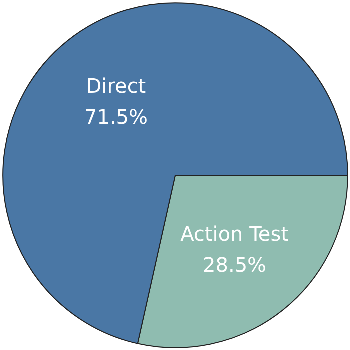 The width and height of the screenshot is (350, 350). What do you see at coordinates (116, 86) in the screenshot?
I see `slice-label: Direct` at bounding box center [116, 86].